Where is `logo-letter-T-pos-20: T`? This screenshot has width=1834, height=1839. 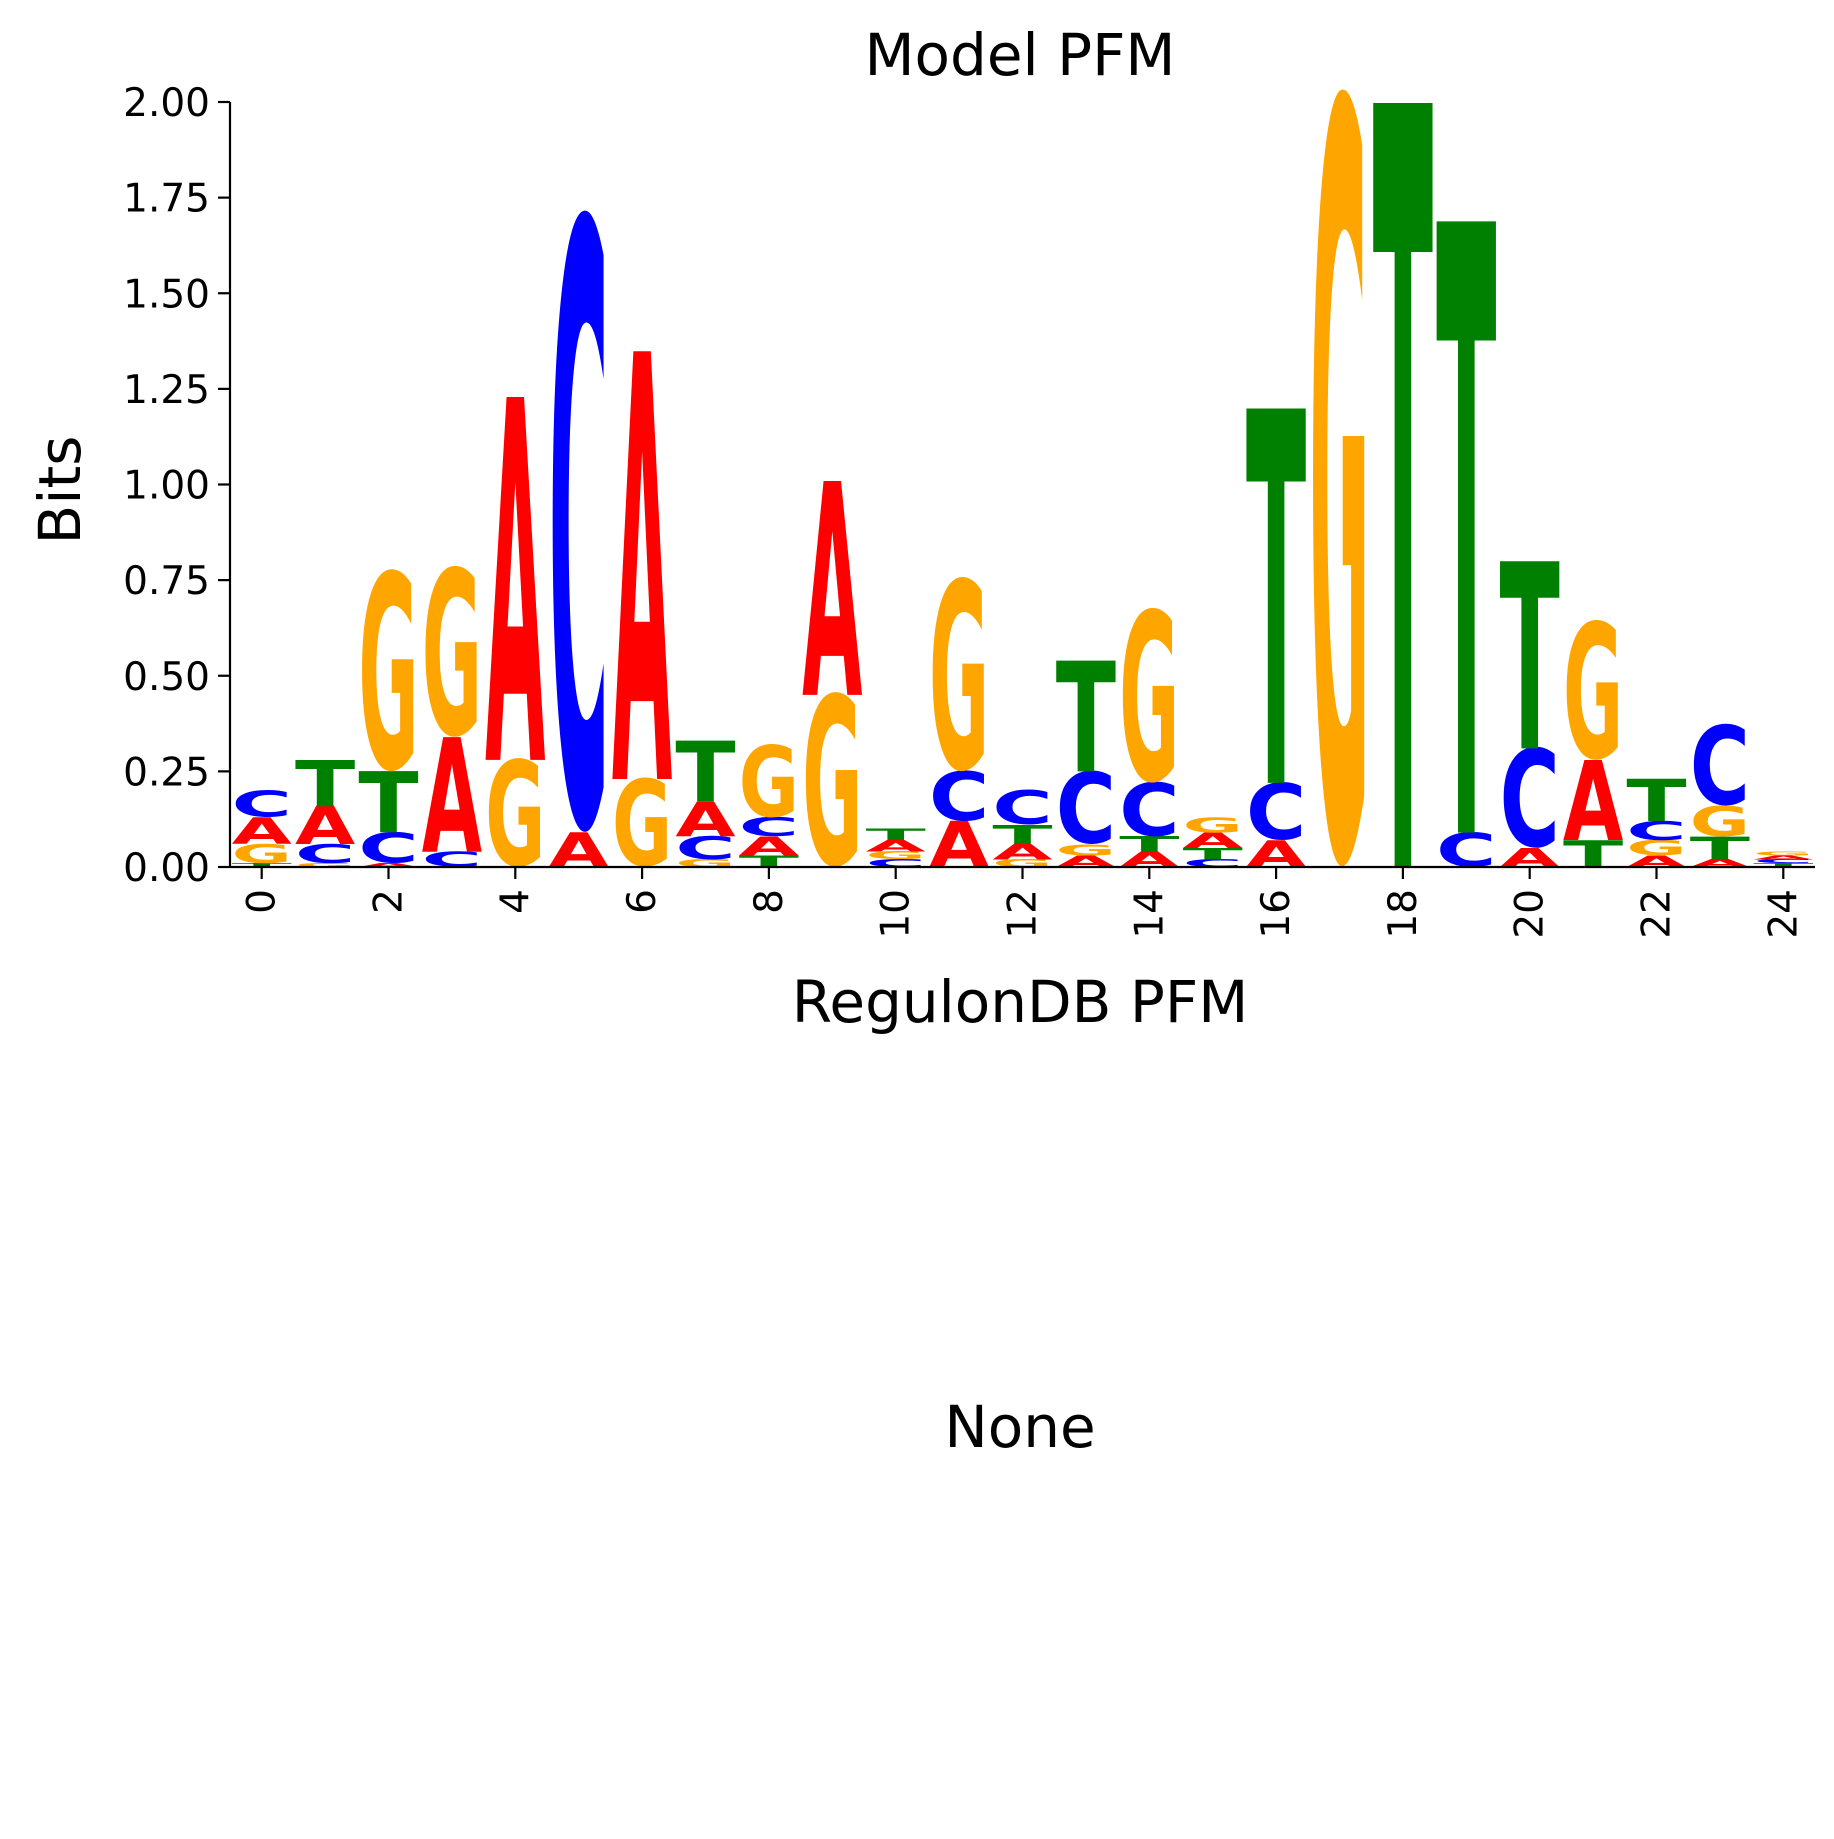 logo-letter-T-pos-20: T is located at coordinates (1530, 661).